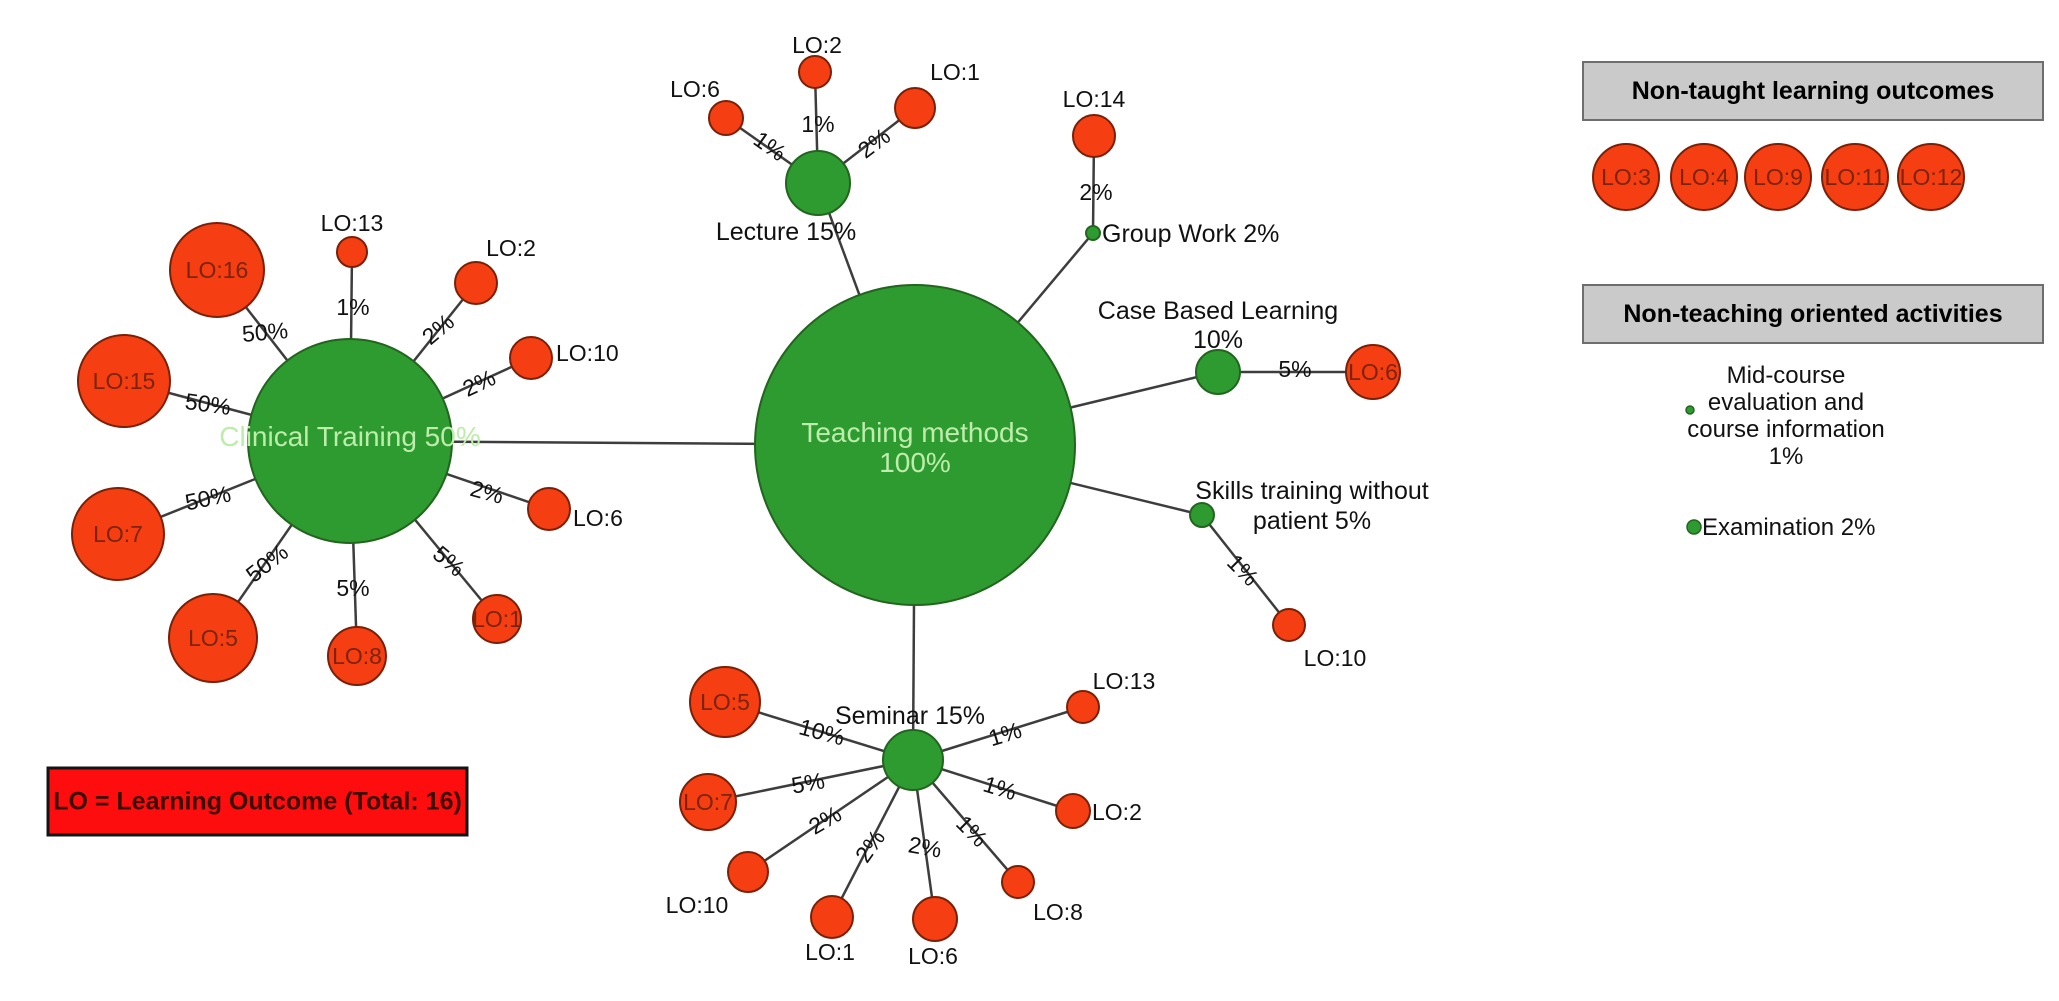 This screenshot has height=1001, width=2059. I want to click on outcome-label: LO:16, so click(217, 270).